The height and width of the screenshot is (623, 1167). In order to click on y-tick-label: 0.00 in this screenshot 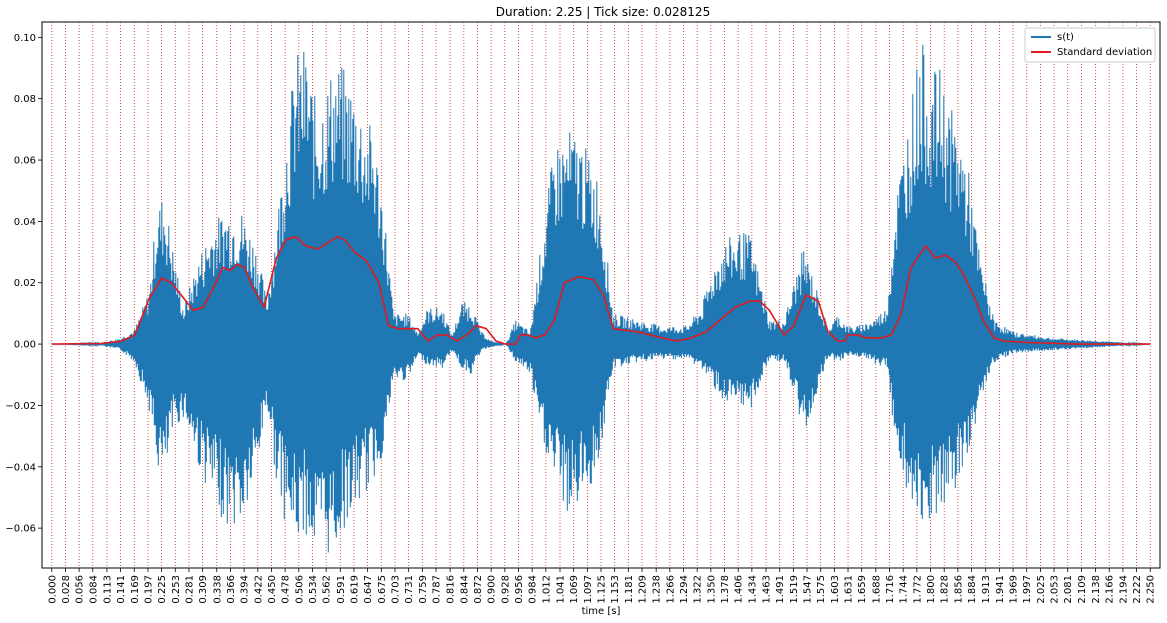, I will do `click(25, 345)`.